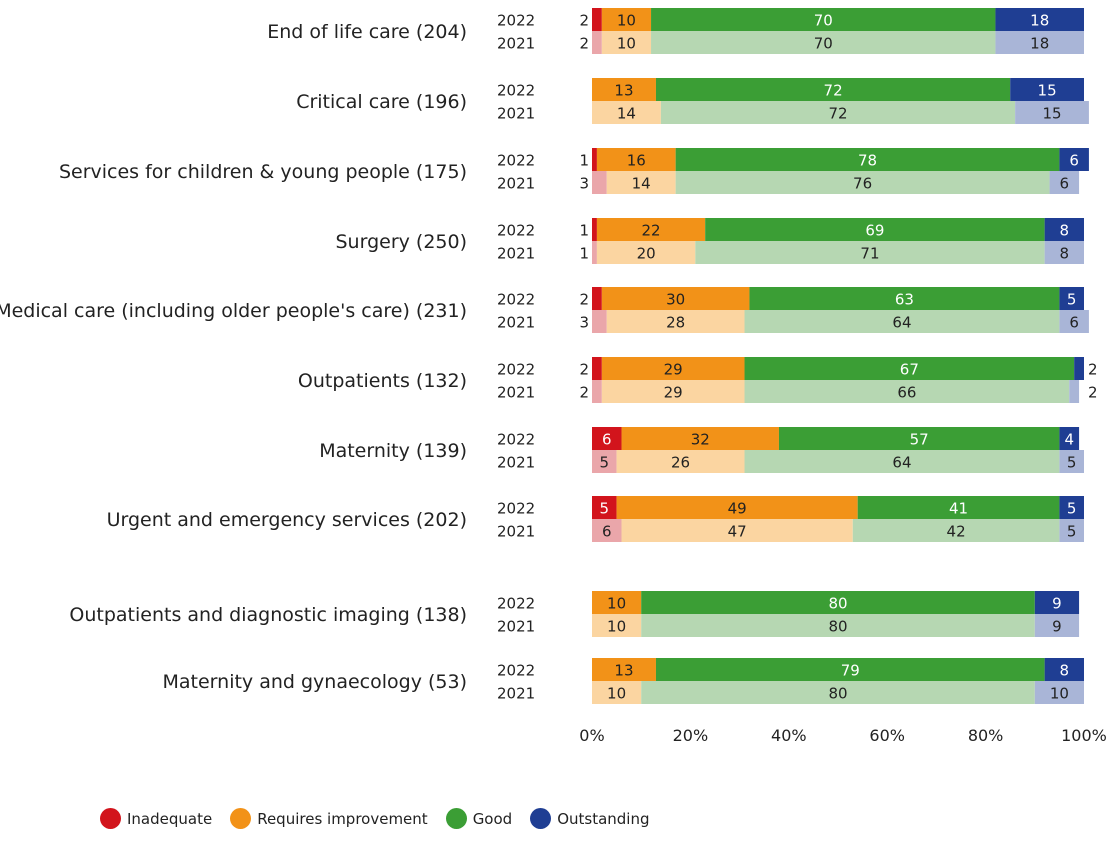 This screenshot has height=849, width=1115. I want to click on x-tick-label: 0%, so click(591, 735).